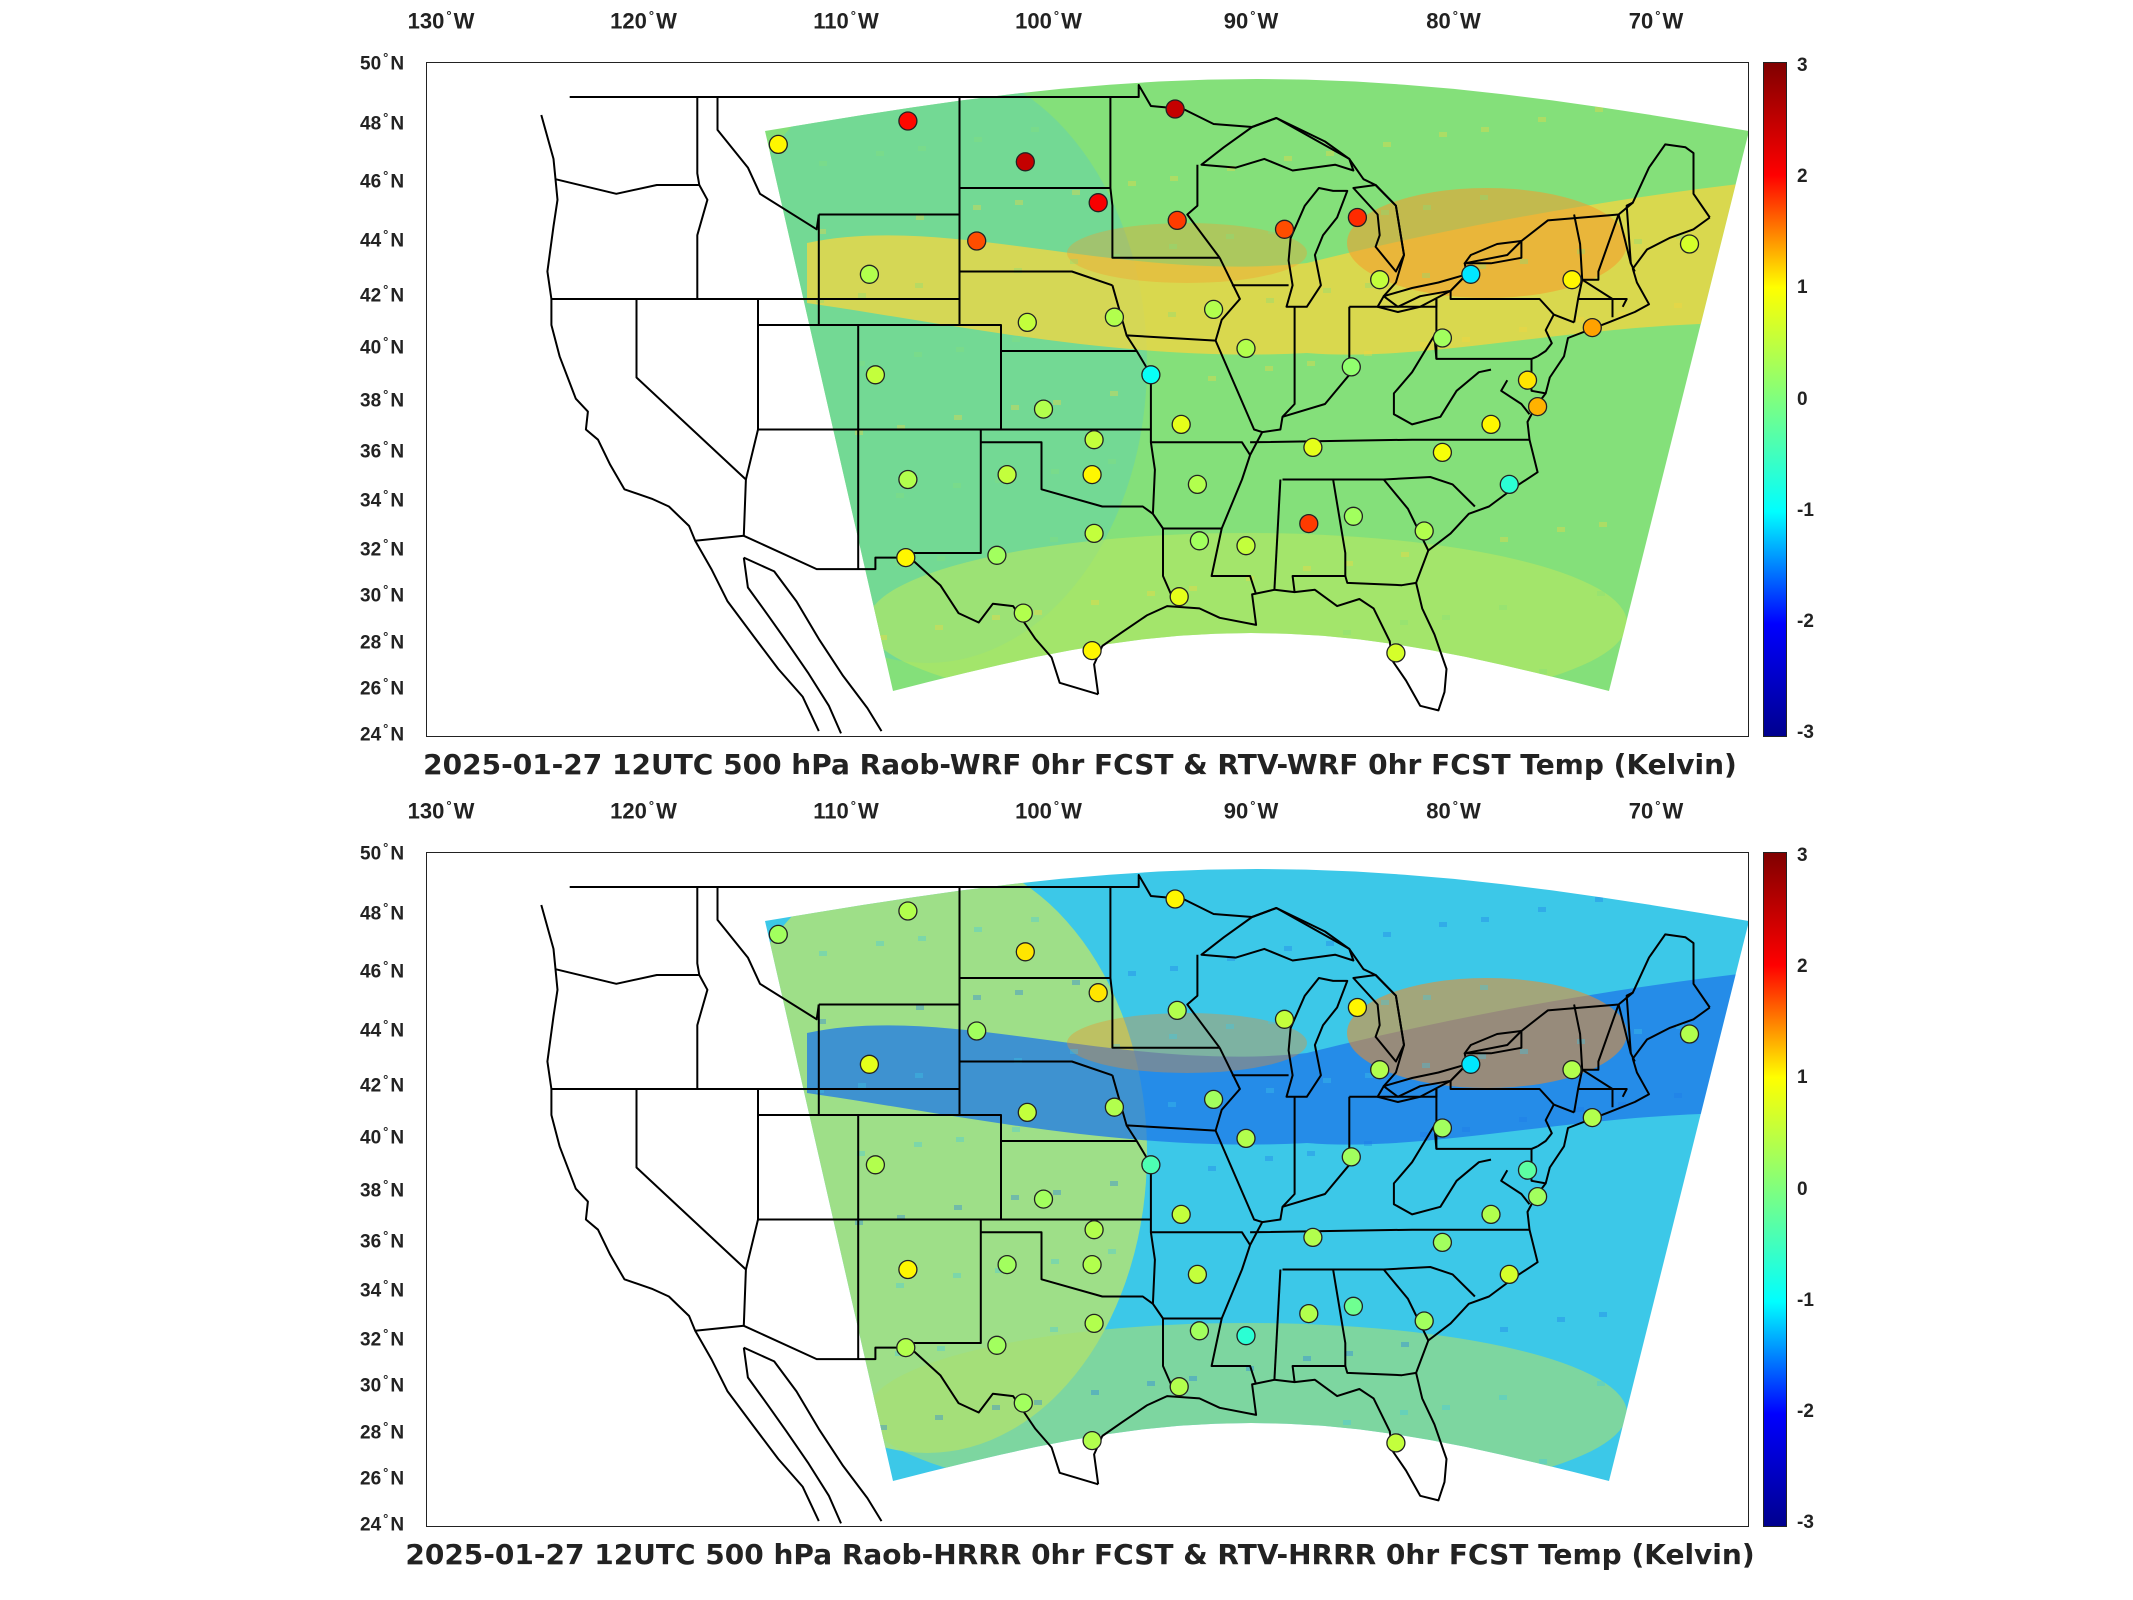 The image size is (2133, 1600). Describe the element at coordinates (1802, 855) in the screenshot. I see `colorbar-tick-label: 3` at that location.